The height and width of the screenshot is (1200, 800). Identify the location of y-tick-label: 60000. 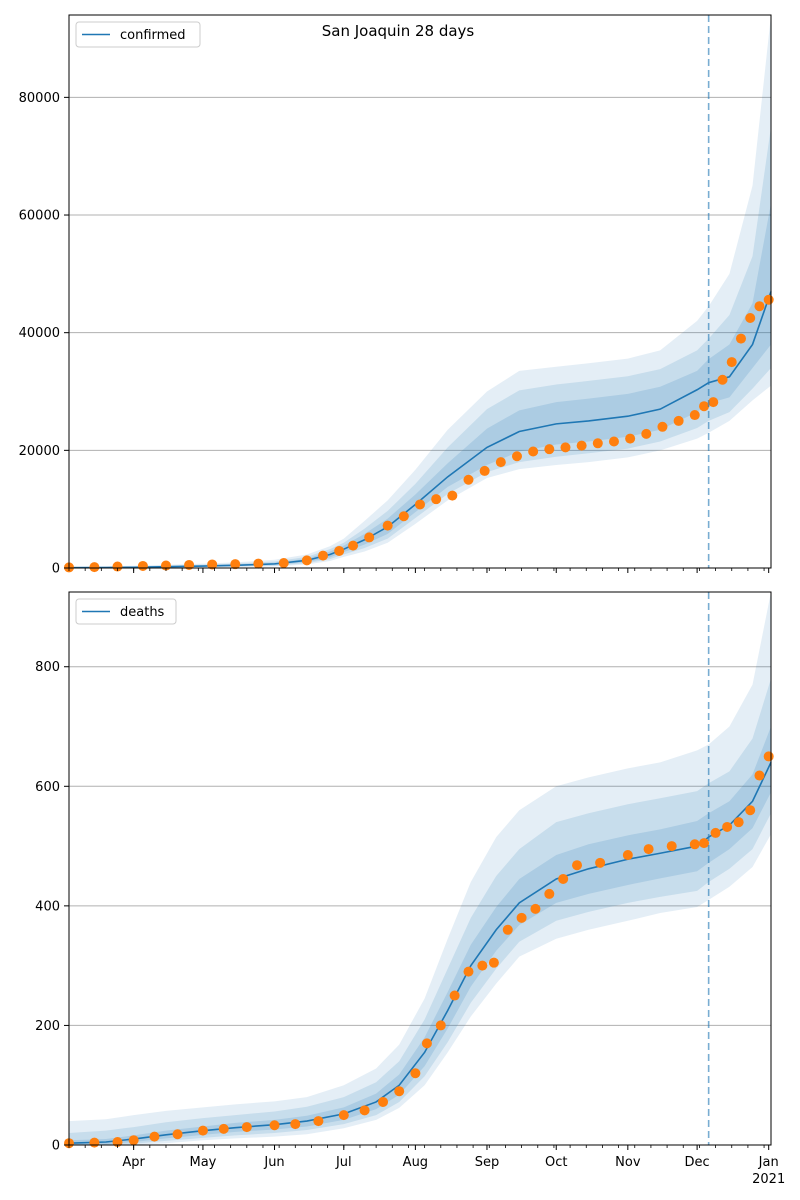
(39, 216).